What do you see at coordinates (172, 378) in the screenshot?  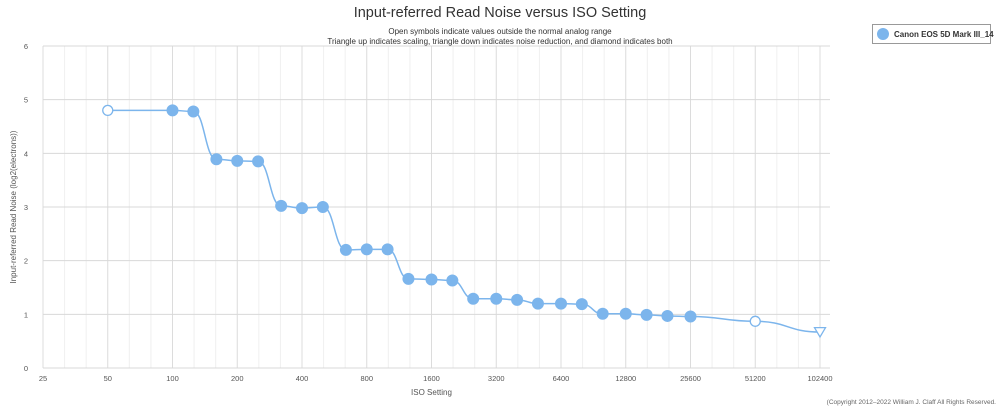 I see `x-tick-label: 100` at bounding box center [172, 378].